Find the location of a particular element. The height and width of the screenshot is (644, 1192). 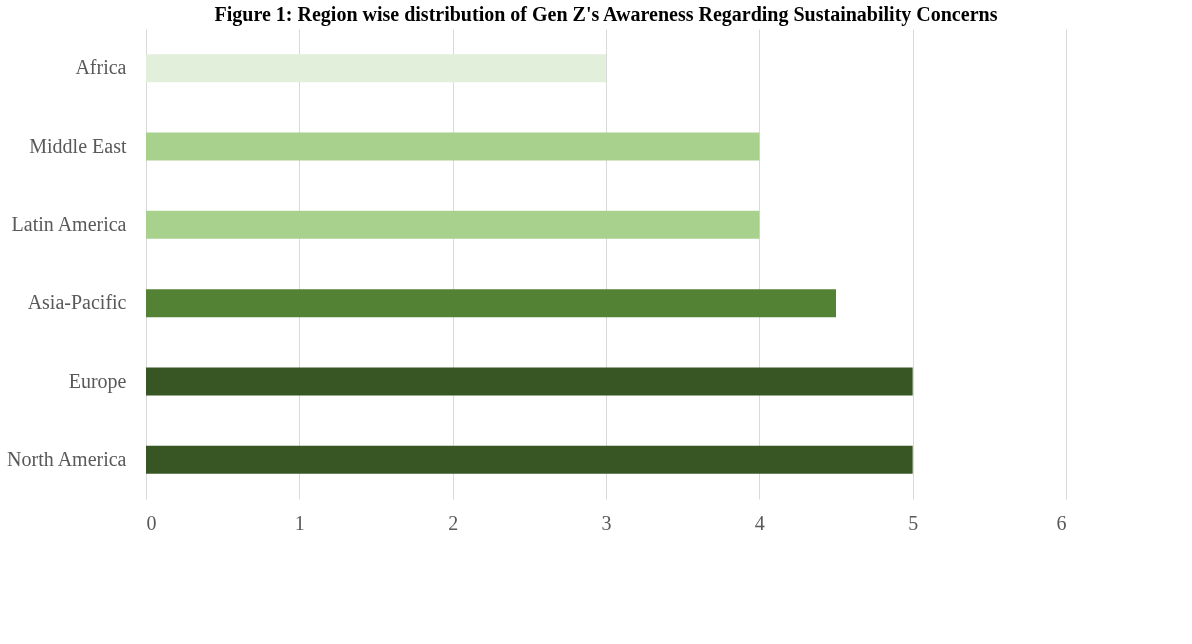

x-tick-label: 0 is located at coordinates (151, 522).